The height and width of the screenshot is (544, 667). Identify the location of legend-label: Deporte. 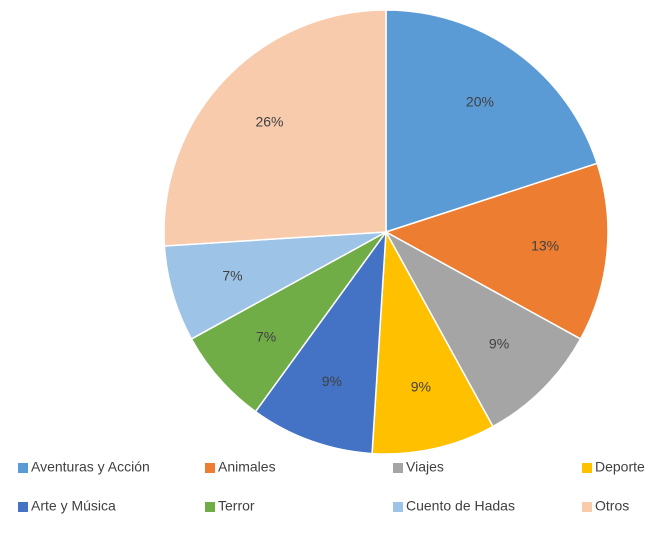
(620, 467).